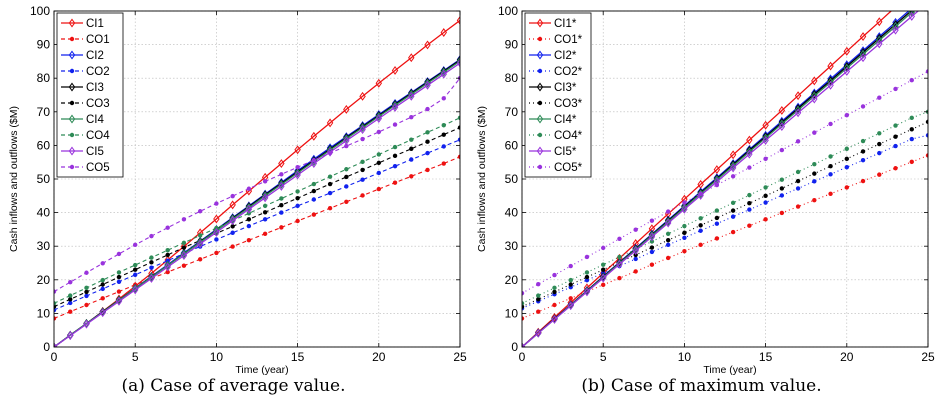  What do you see at coordinates (565, 88) in the screenshot?
I see `b-legend-label-4: CI3*` at bounding box center [565, 88].